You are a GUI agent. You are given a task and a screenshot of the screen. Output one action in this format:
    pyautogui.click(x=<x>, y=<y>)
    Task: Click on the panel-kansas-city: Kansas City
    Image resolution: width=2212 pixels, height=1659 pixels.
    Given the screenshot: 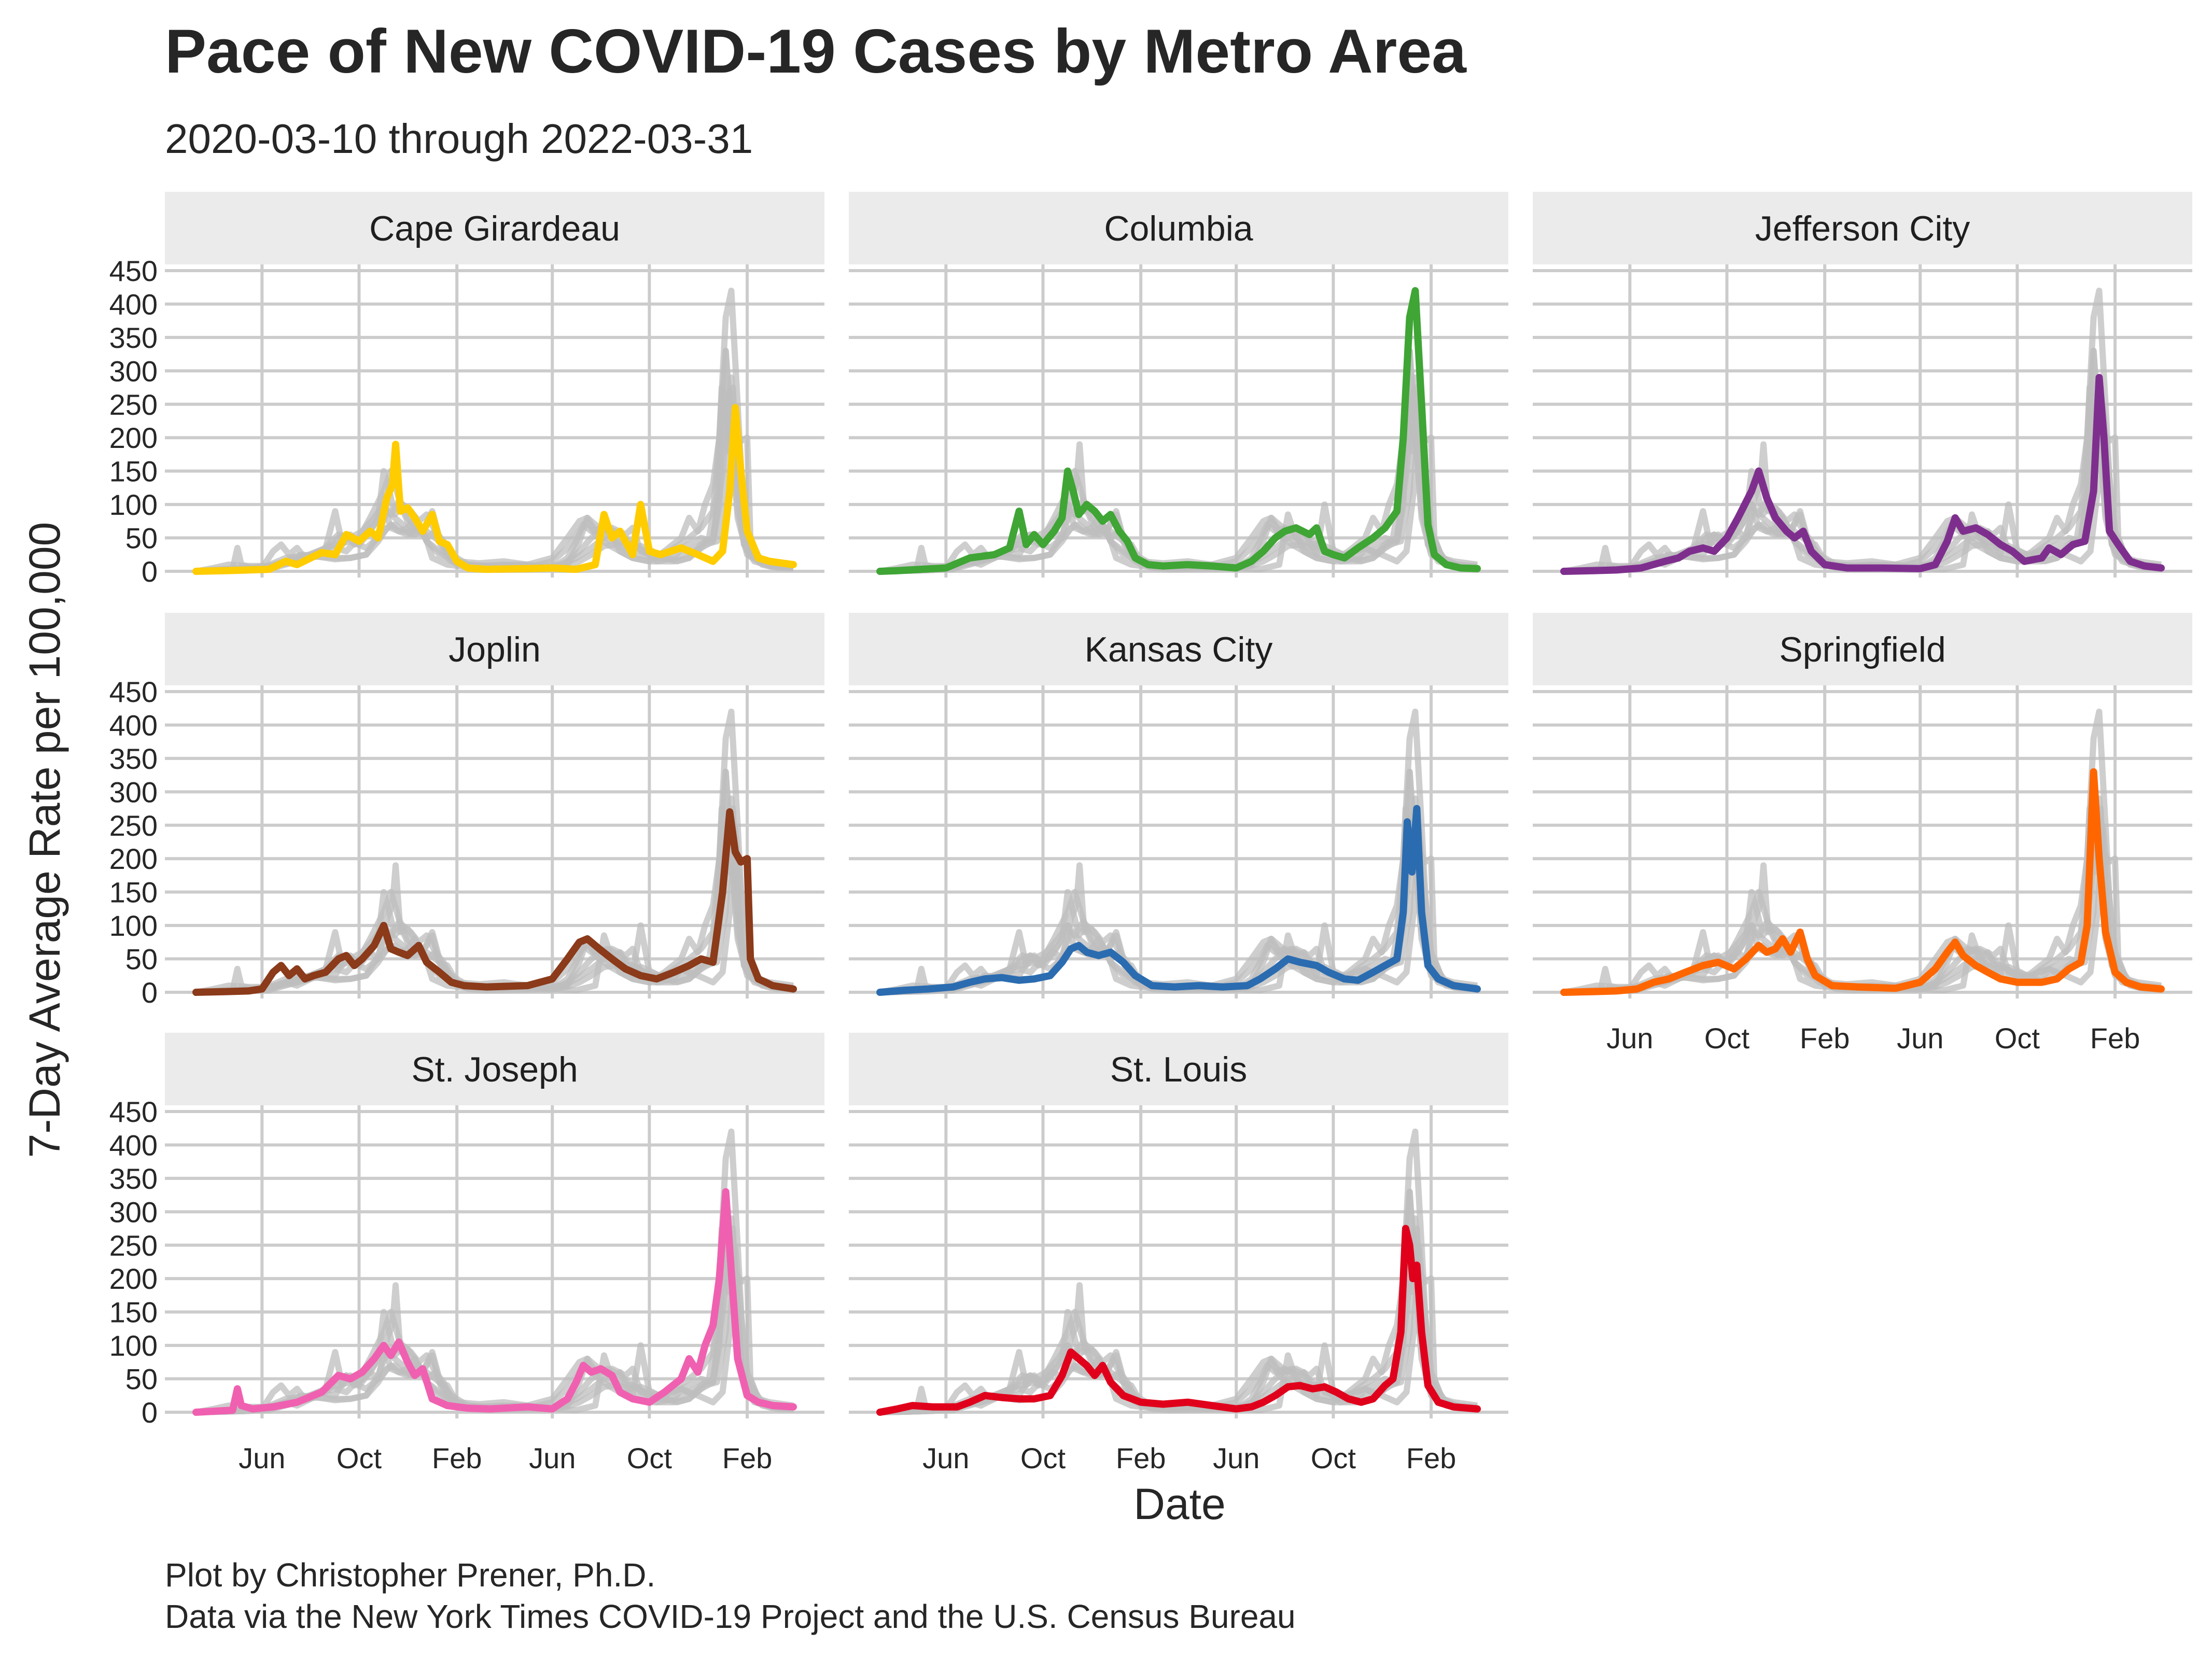 What is the action you would take?
    pyautogui.click(x=1178, y=806)
    